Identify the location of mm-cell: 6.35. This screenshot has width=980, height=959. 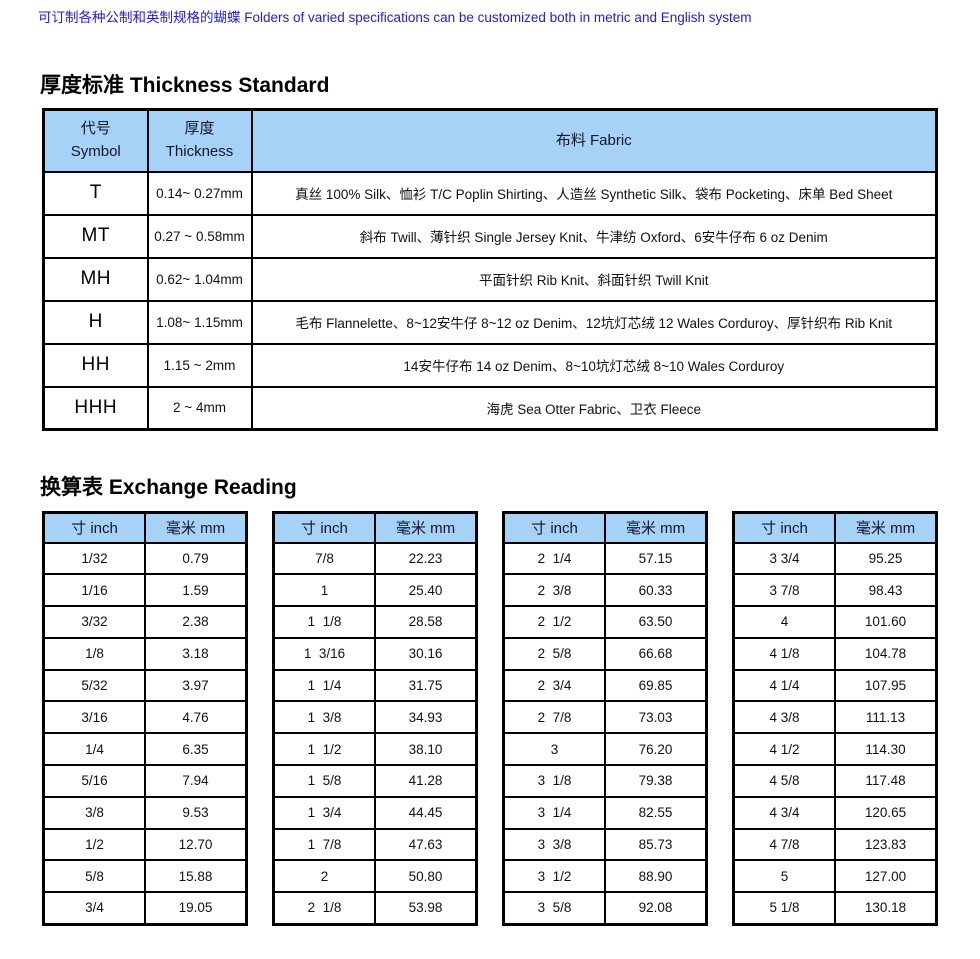
(196, 749).